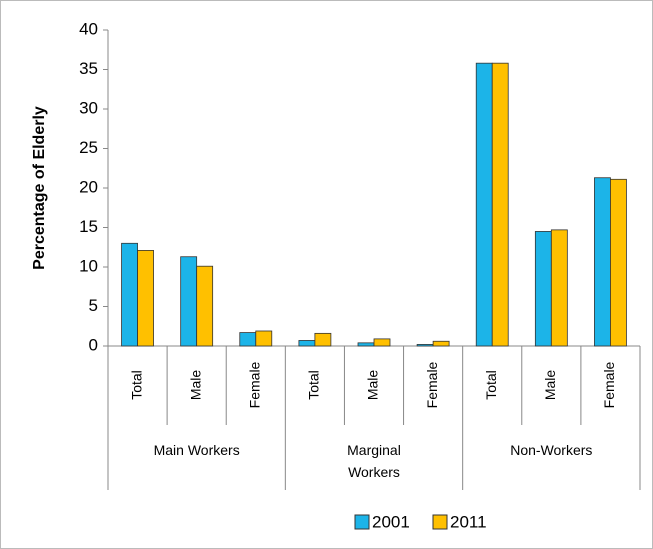 This screenshot has width=653, height=549. I want to click on legend-label: 2011, so click(468, 521).